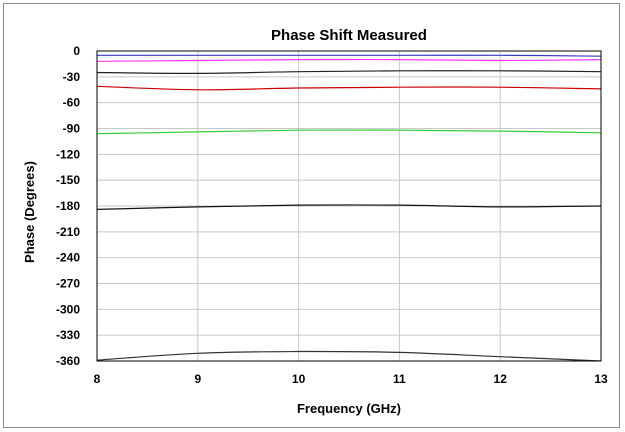 This screenshot has width=625, height=432. I want to click on x-axis-label: Frequency (GHz), so click(349, 408).